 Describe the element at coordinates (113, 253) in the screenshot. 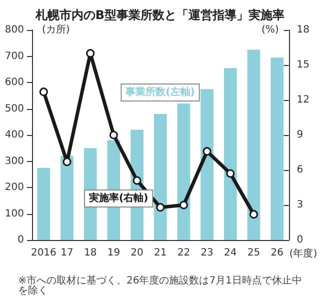

I see `x-tick-label: 19` at that location.